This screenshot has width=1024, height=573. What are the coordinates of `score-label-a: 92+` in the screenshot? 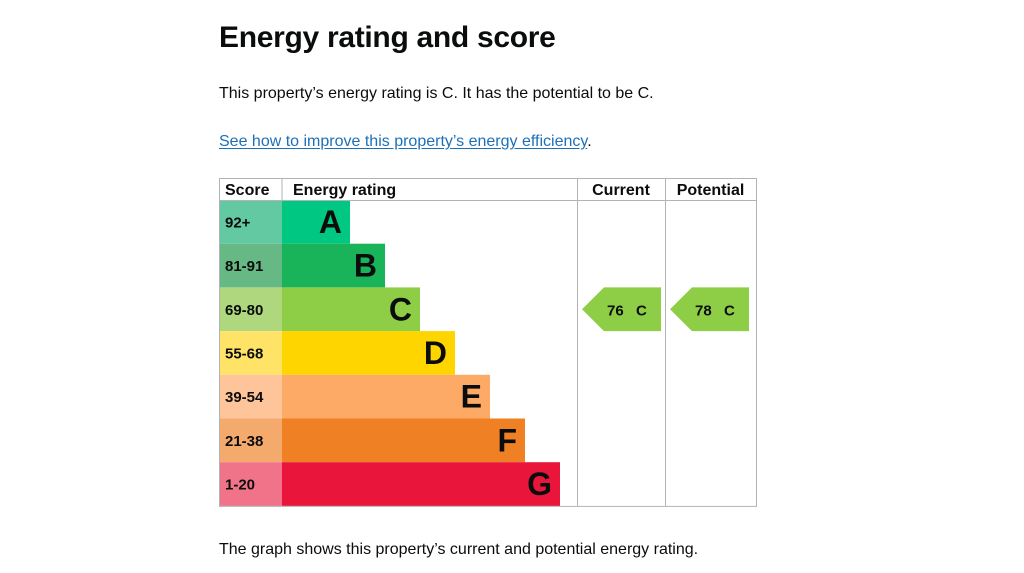 It's located at (238, 222).